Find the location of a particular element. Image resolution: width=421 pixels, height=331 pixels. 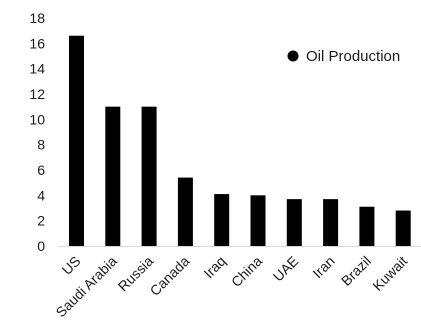

y-tick-label: 10 is located at coordinates (37, 119).